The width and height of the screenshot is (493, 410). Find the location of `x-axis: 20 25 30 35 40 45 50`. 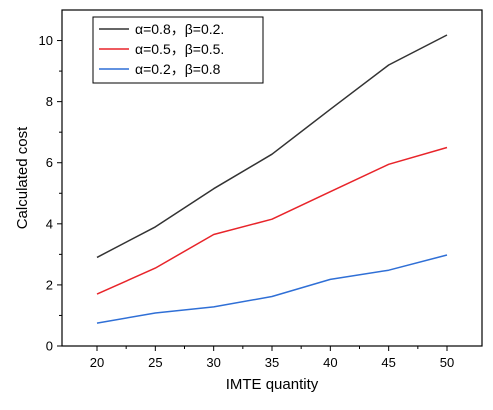

x-axis: 20 25 30 35 40 45 50 is located at coordinates (272, 358).